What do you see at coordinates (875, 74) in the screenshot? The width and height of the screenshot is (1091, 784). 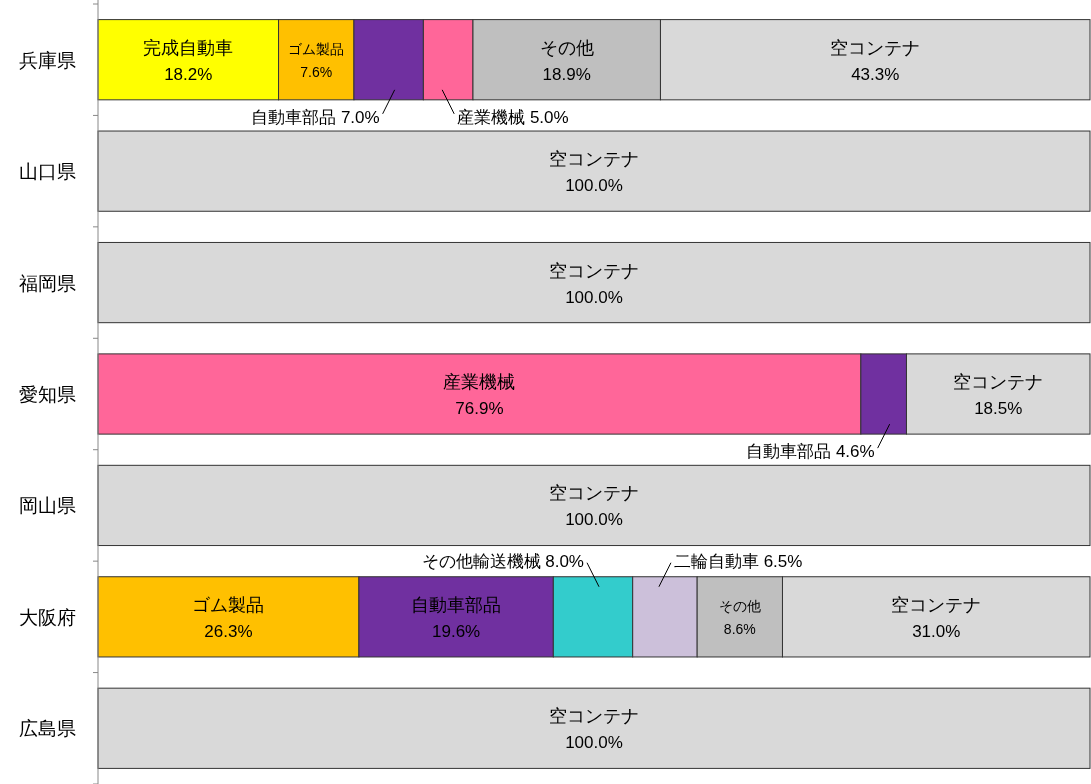 I see `label: 43.3%` at bounding box center [875, 74].